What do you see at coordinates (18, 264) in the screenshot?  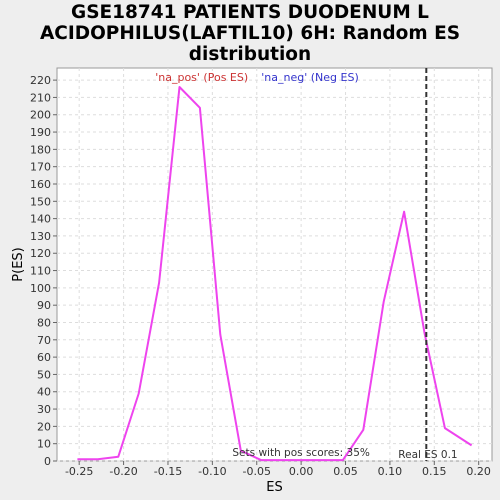 I see `y-axis-label: P(ES)` at bounding box center [18, 264].